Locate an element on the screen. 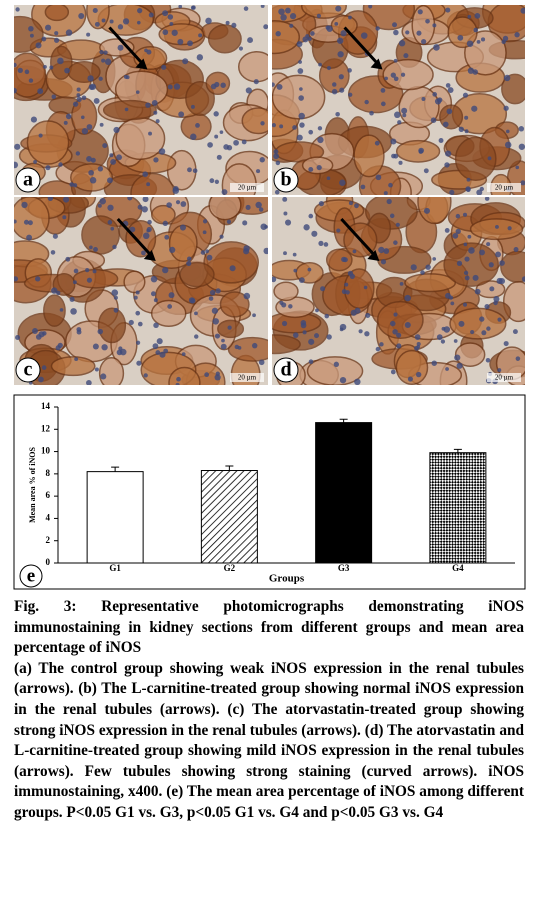 This screenshot has height=898, width=537. scale-bar-bg is located at coordinates (504, 377).